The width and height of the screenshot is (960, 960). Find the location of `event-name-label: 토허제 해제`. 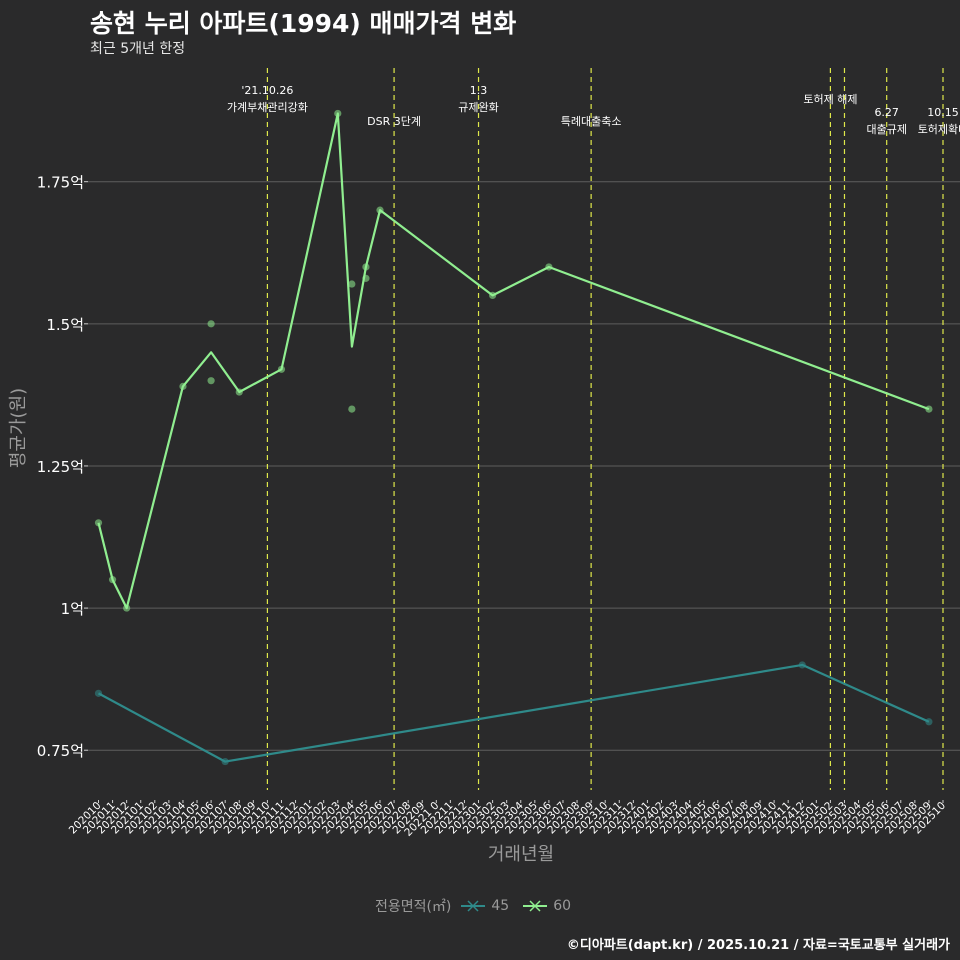

event-name-label: 토허제 해제 is located at coordinates (830, 99).